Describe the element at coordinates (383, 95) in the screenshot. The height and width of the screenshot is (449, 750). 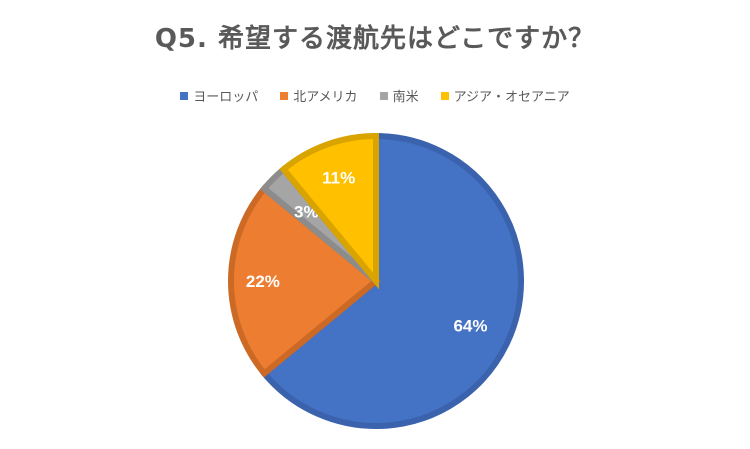
I see `legend-swatch-south-america` at that location.